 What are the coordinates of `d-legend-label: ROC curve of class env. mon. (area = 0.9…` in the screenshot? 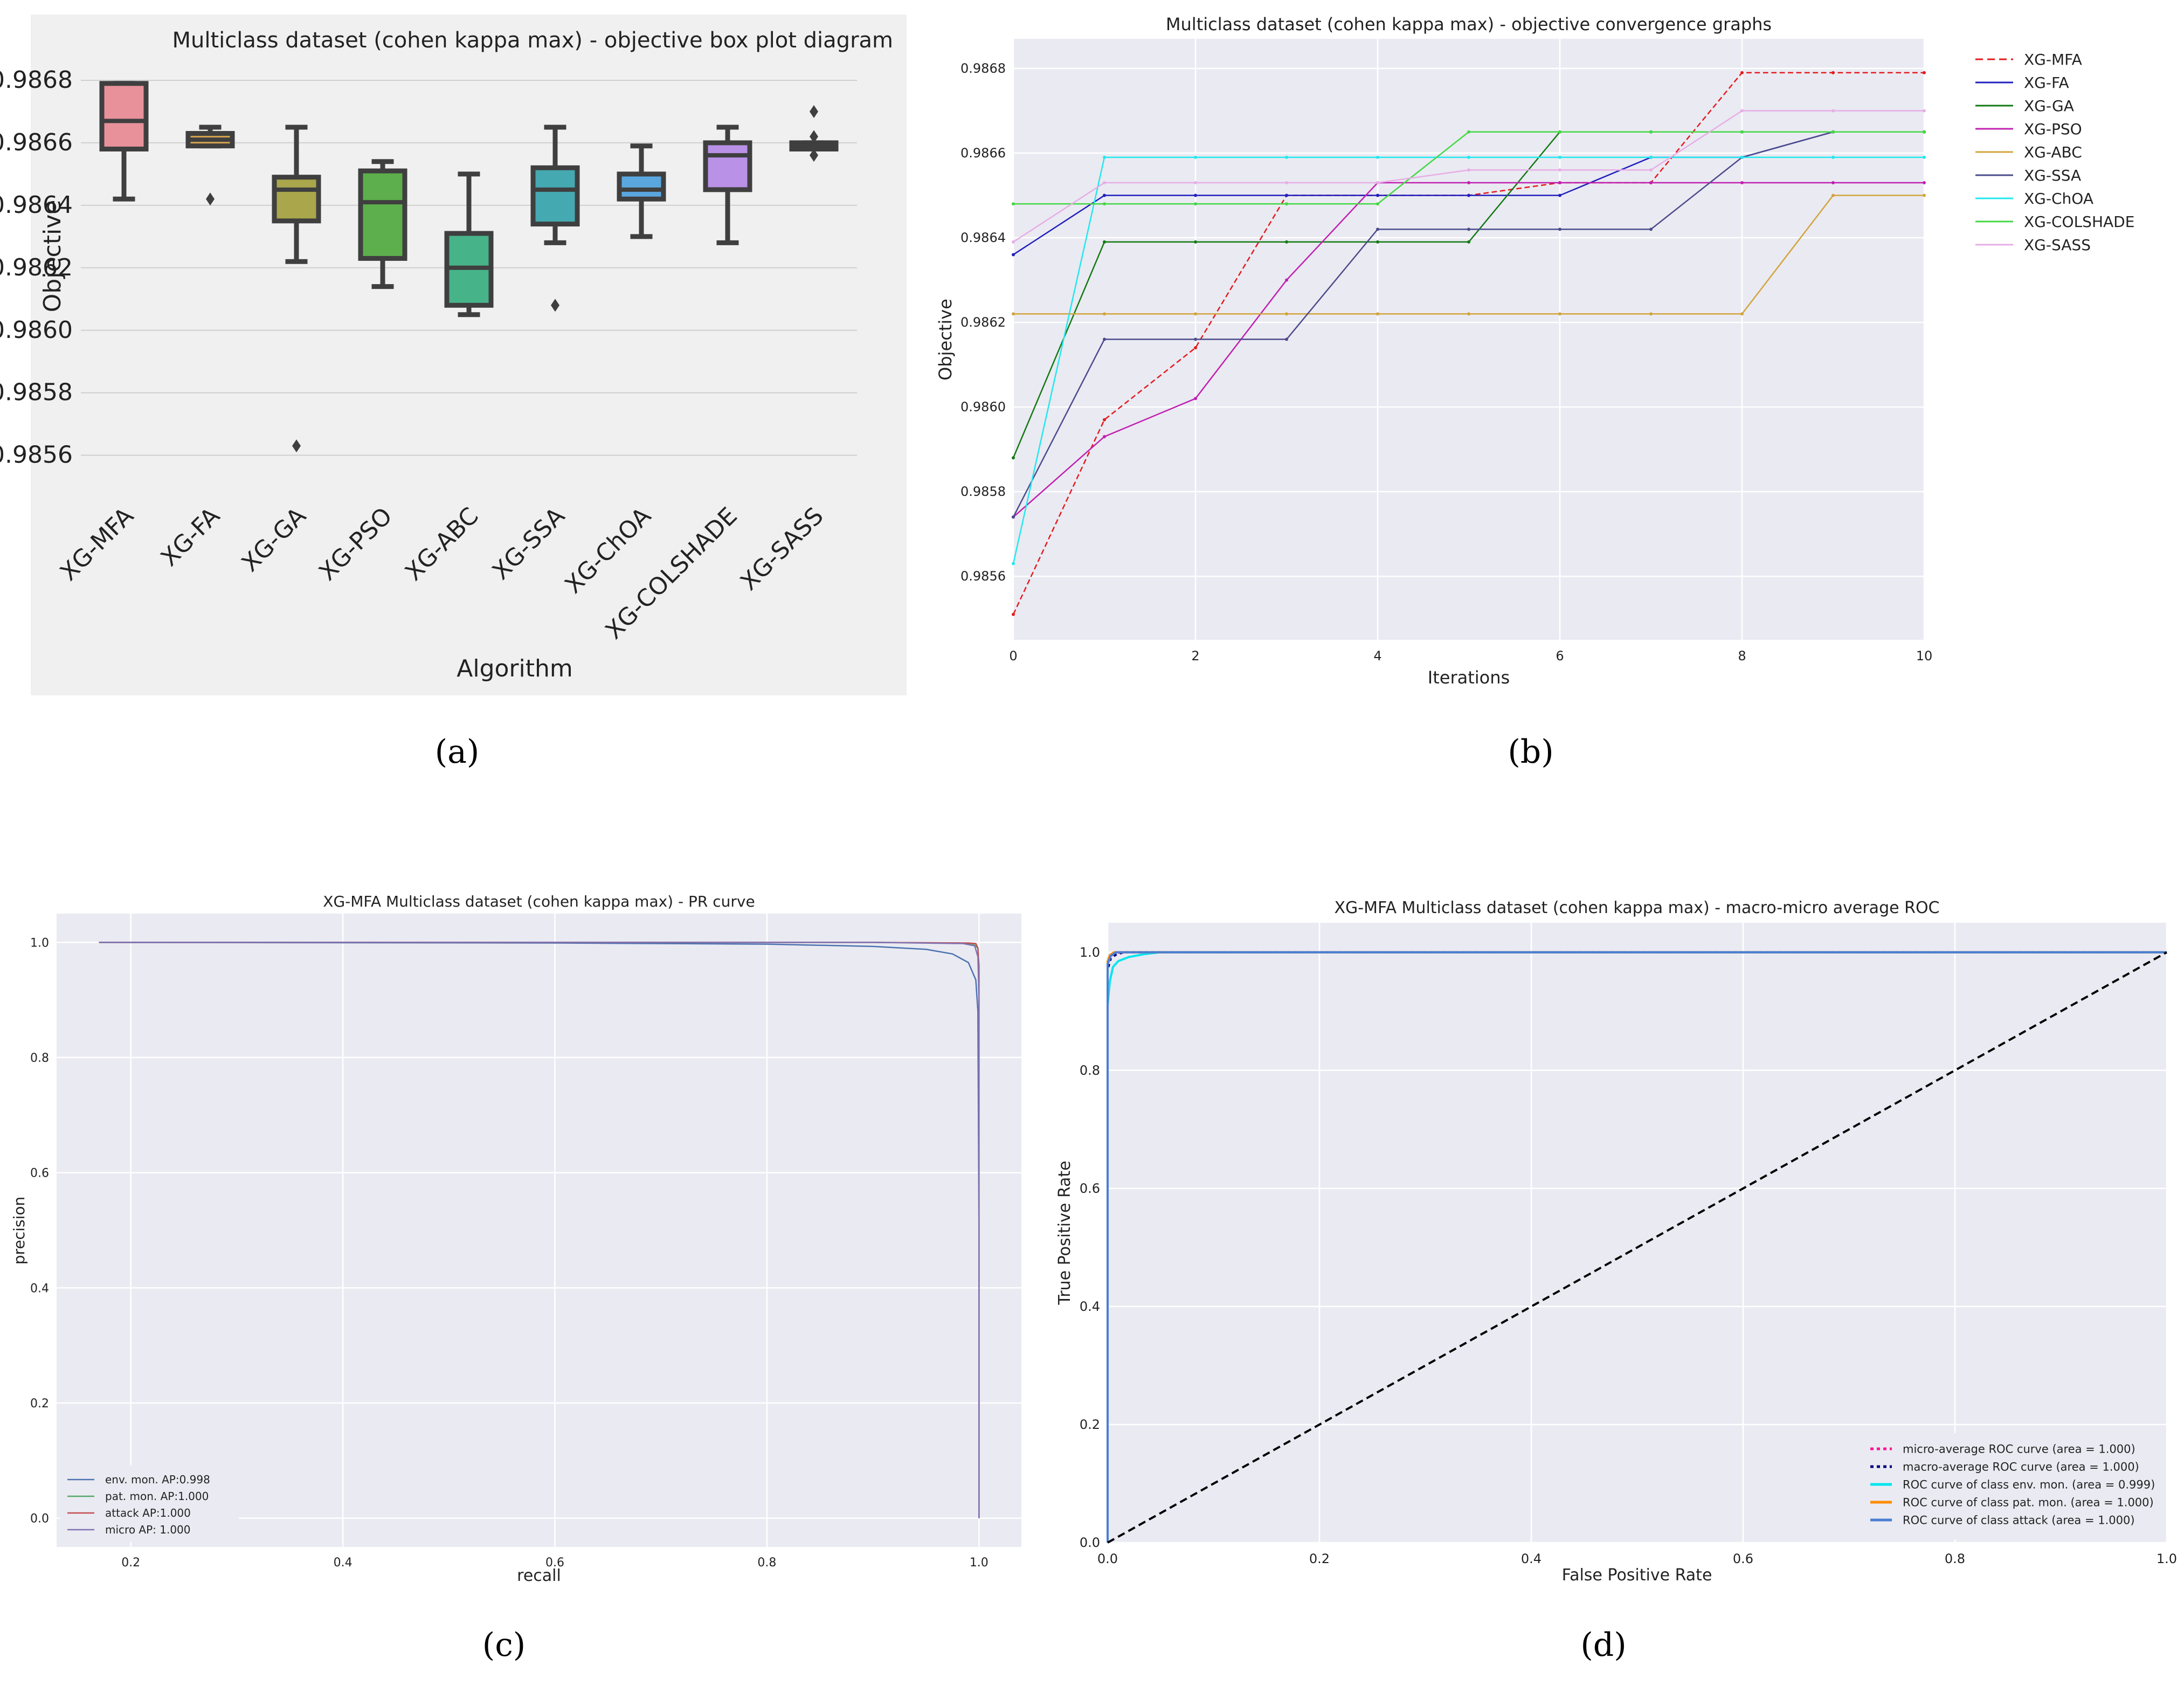 It's located at (2029, 1484).